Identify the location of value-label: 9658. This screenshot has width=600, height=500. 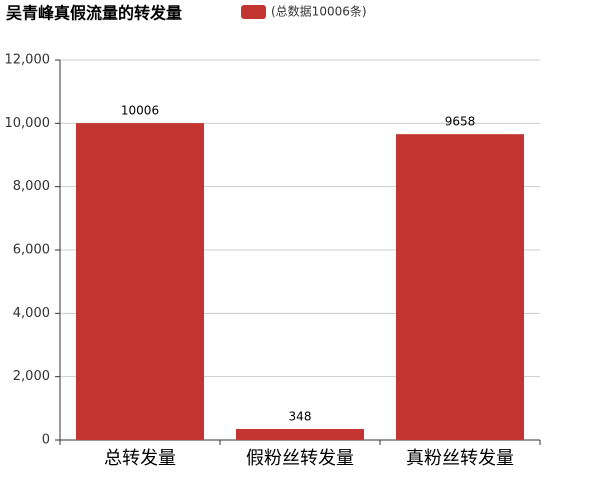
(460, 122).